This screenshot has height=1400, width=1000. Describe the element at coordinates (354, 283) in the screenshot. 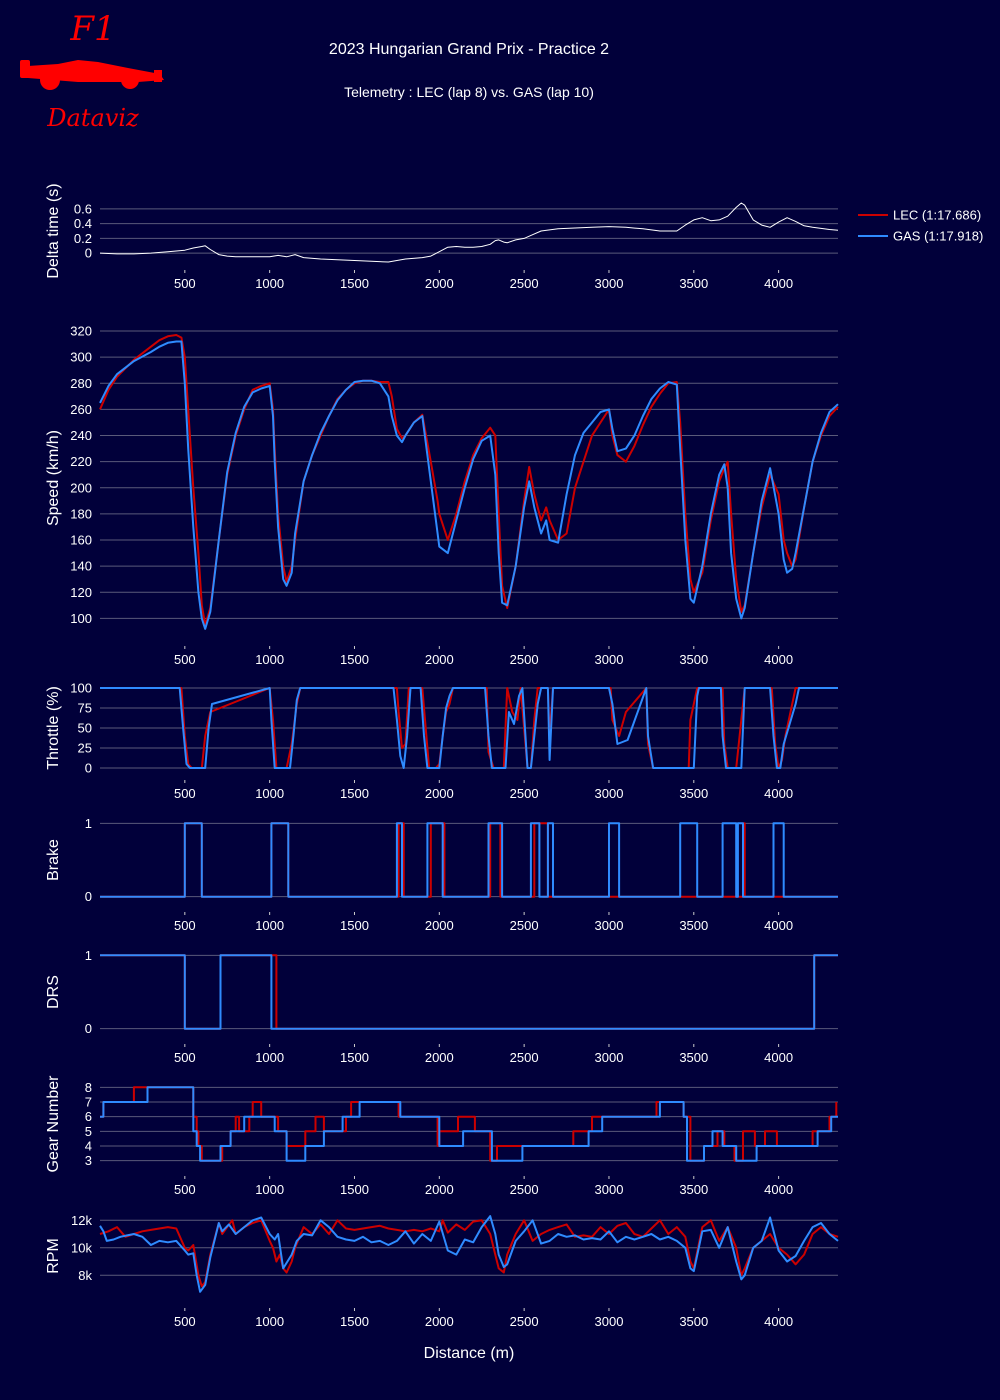

I see `delta-xtick-label: 1500` at that location.